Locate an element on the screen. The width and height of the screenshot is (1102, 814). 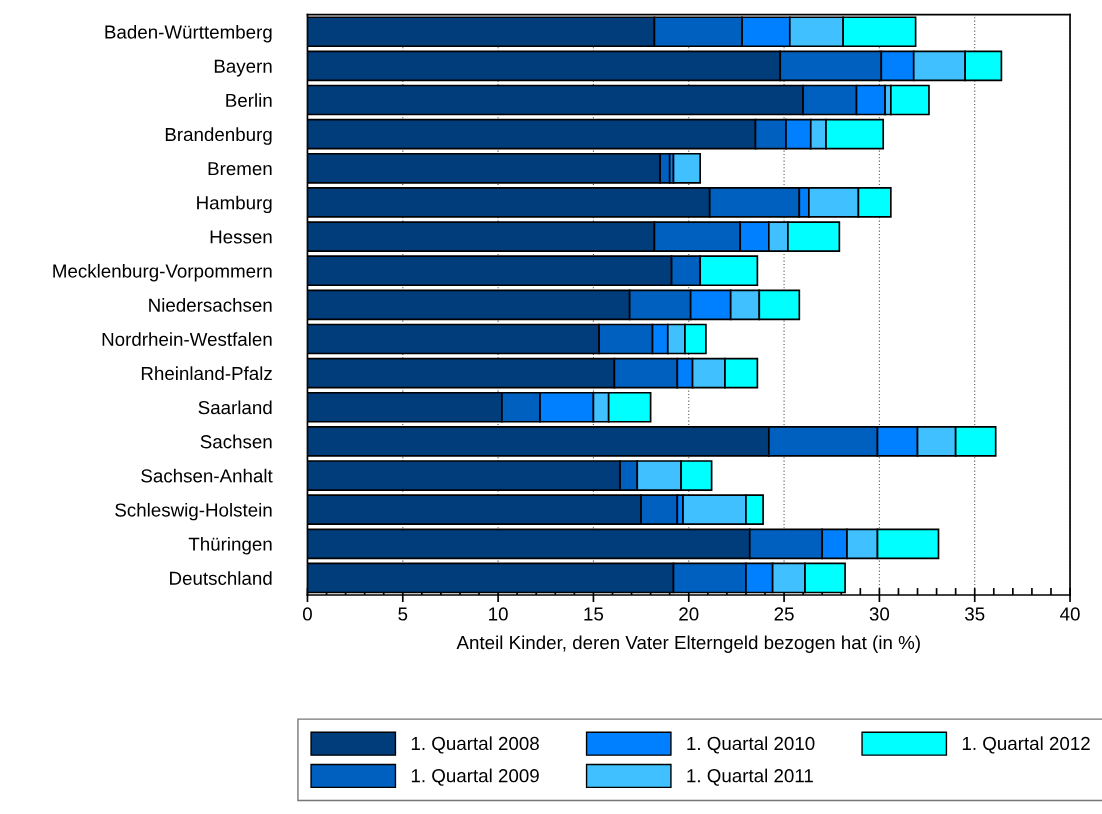
x-tick-label: 40 is located at coordinates (1070, 614).